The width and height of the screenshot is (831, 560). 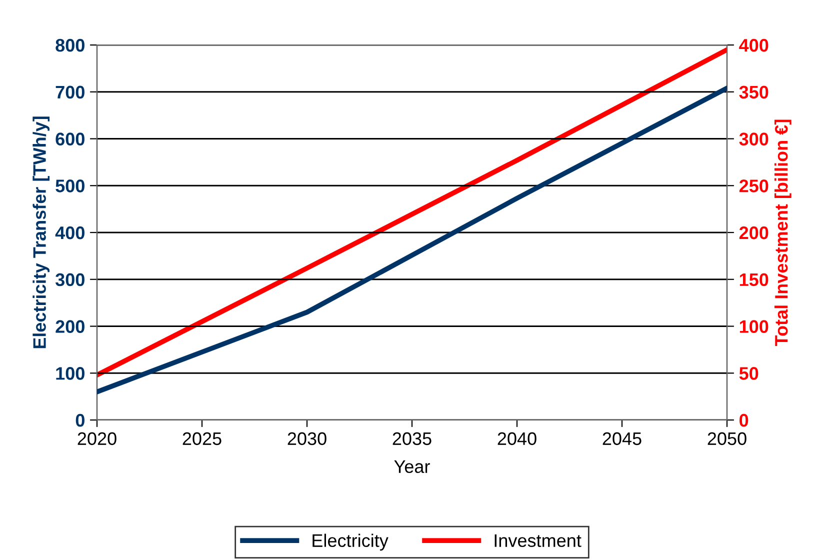 What do you see at coordinates (412, 467) in the screenshot?
I see `x-axis-title: Year` at bounding box center [412, 467].